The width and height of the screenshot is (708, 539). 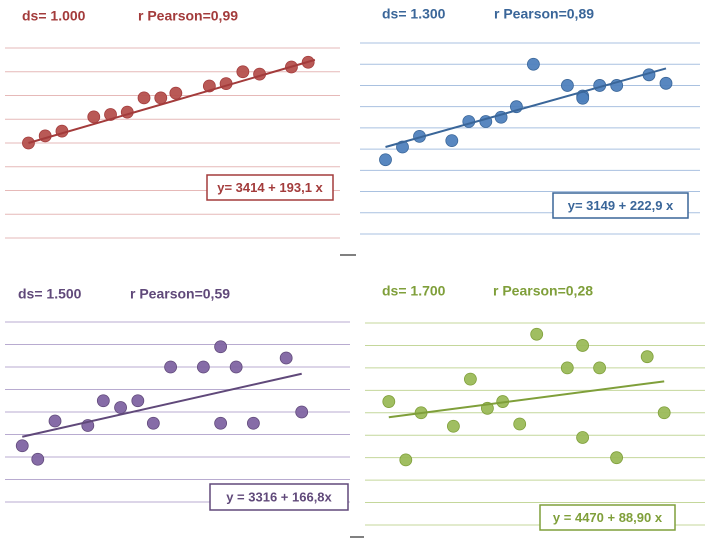 I want to click on chart-title: ds= 1.000, so click(x=54, y=16).